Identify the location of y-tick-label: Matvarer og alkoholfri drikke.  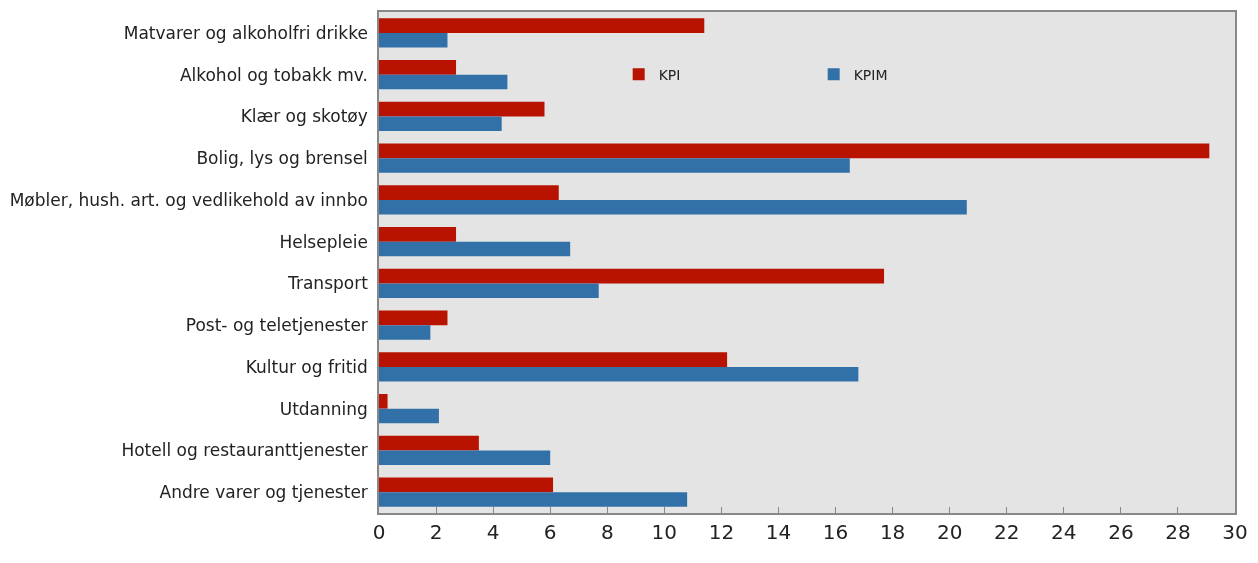
(245, 32).